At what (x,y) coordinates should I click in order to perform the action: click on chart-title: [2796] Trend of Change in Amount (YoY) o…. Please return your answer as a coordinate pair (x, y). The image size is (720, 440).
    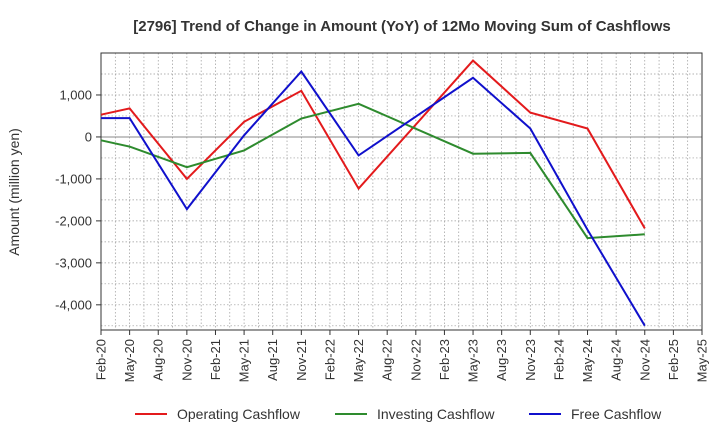
    Looking at the image, I should click on (402, 26).